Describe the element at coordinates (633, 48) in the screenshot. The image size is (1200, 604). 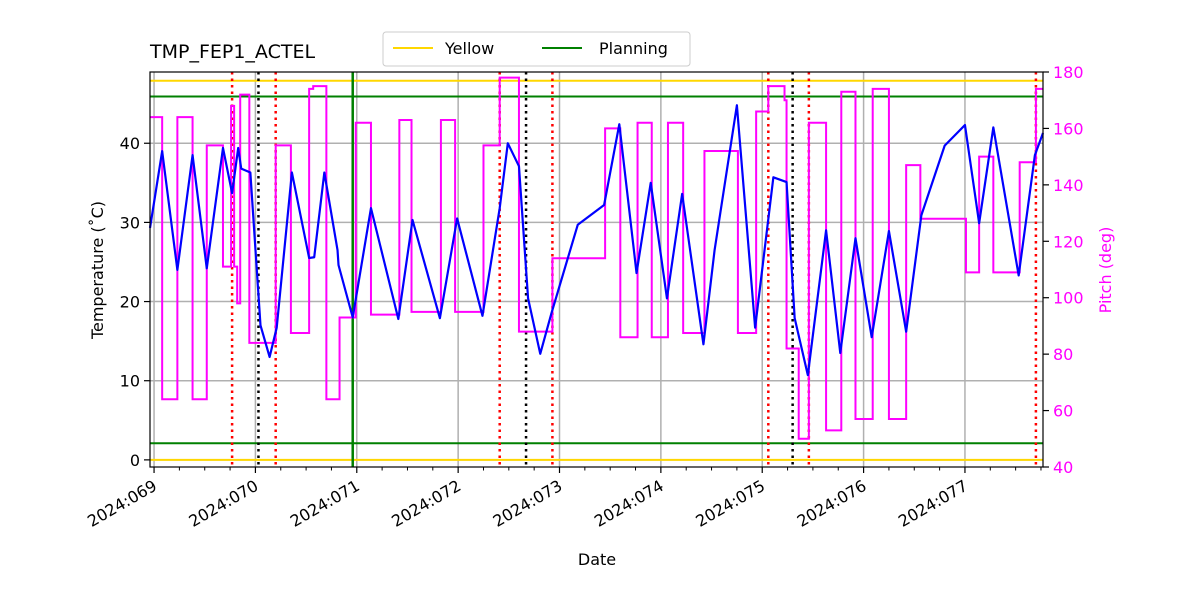
I see `legend-label-planning: Planning` at that location.